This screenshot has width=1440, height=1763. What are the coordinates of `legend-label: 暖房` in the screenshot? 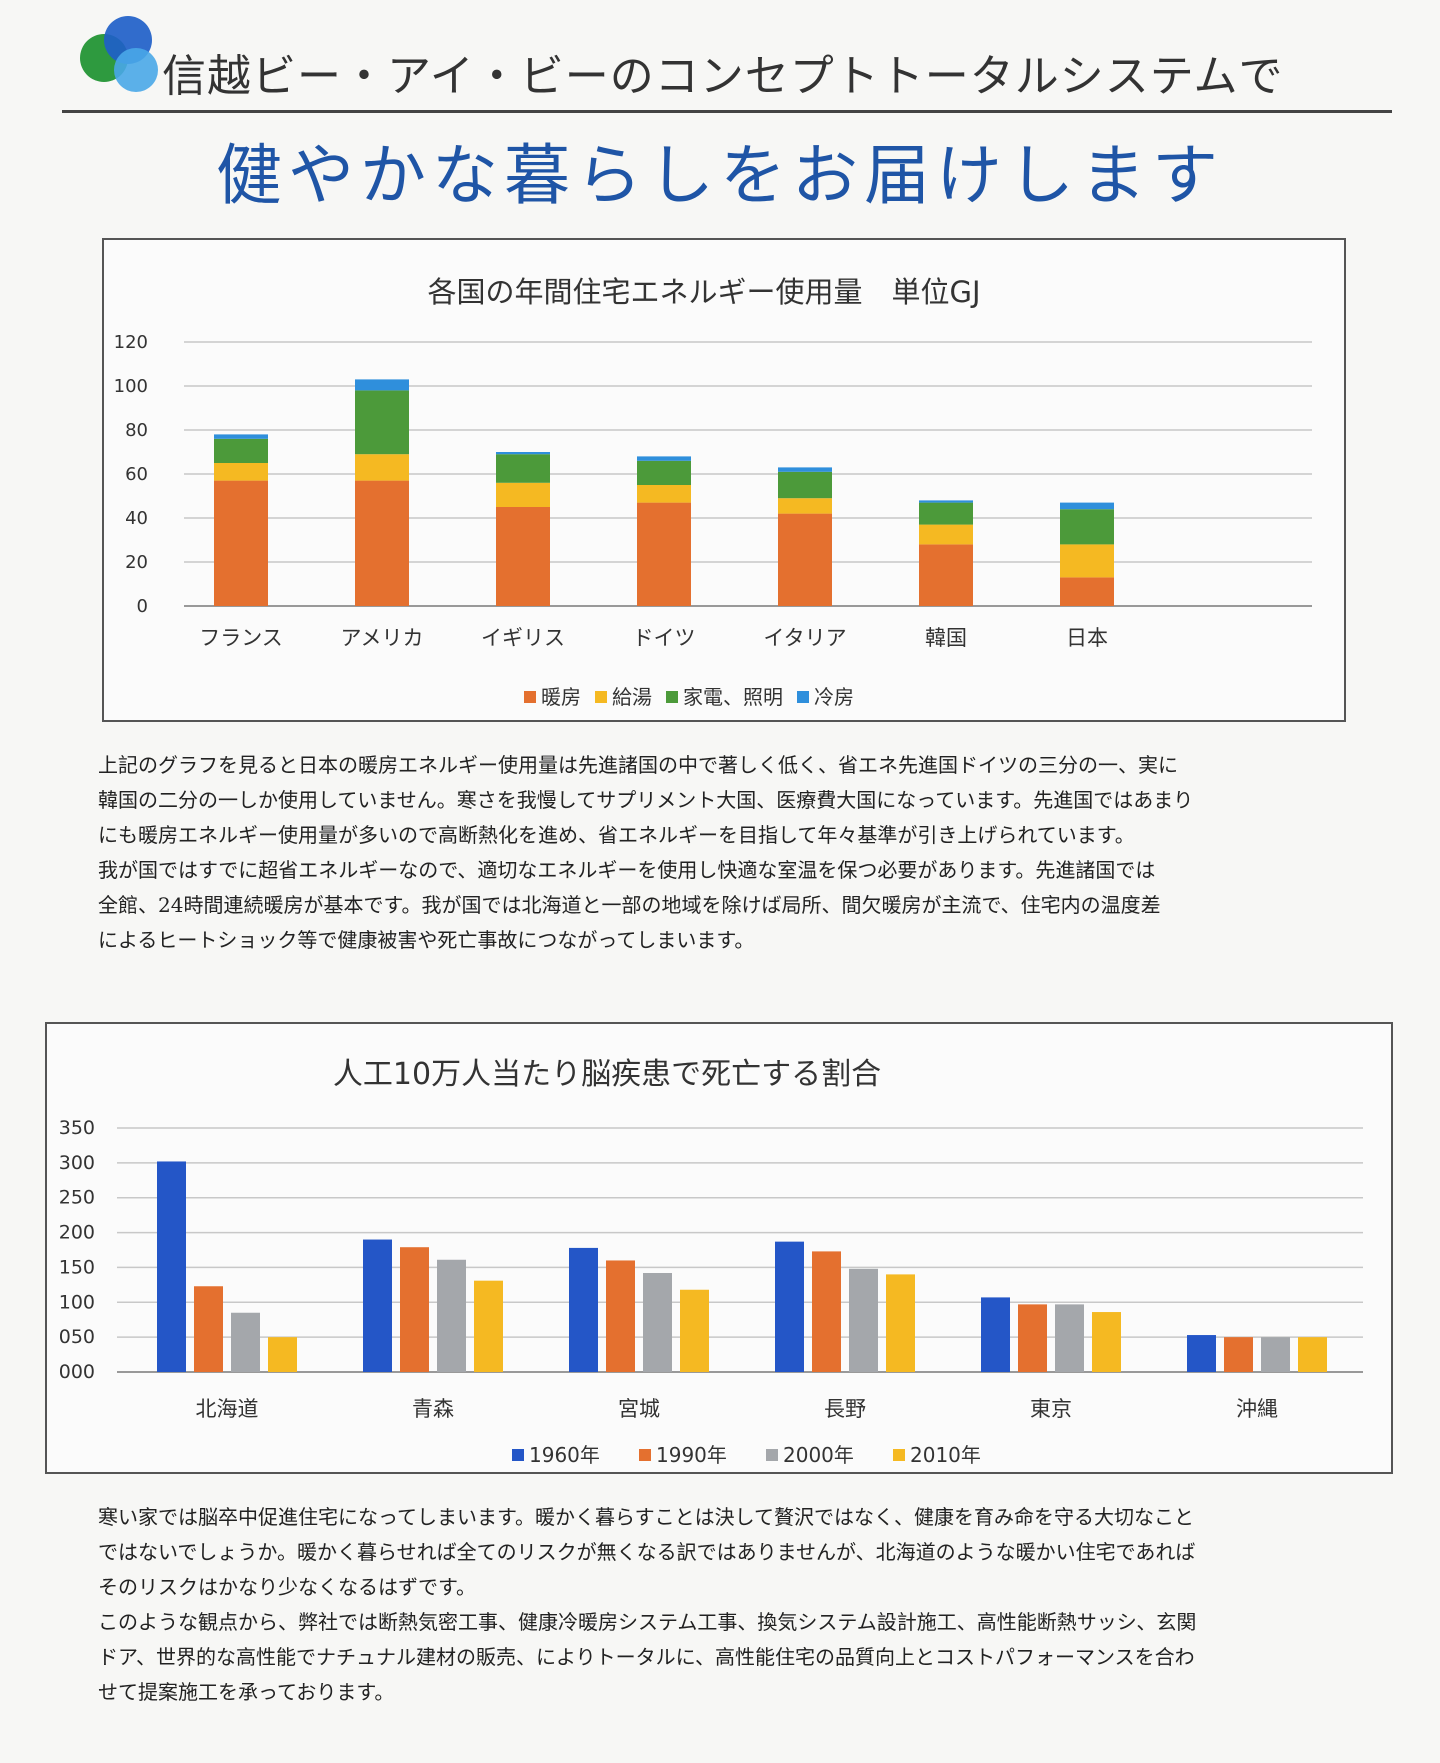 It's located at (561, 697).